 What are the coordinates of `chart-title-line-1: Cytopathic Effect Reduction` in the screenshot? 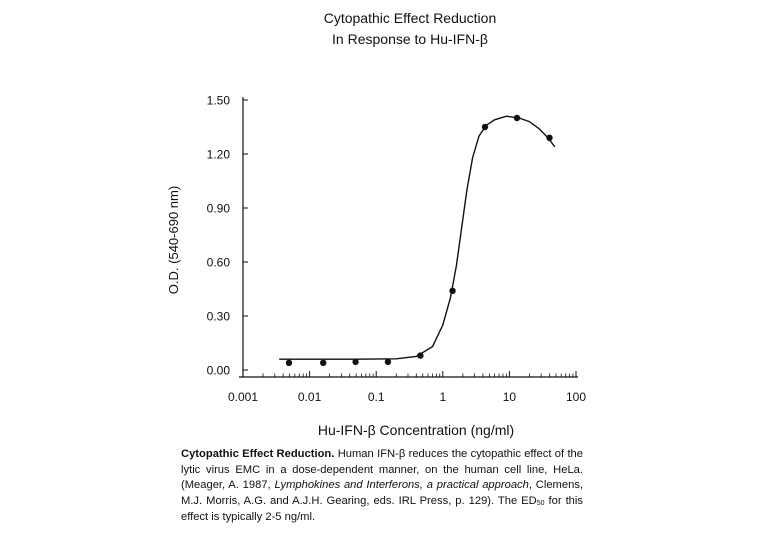 It's located at (410, 18).